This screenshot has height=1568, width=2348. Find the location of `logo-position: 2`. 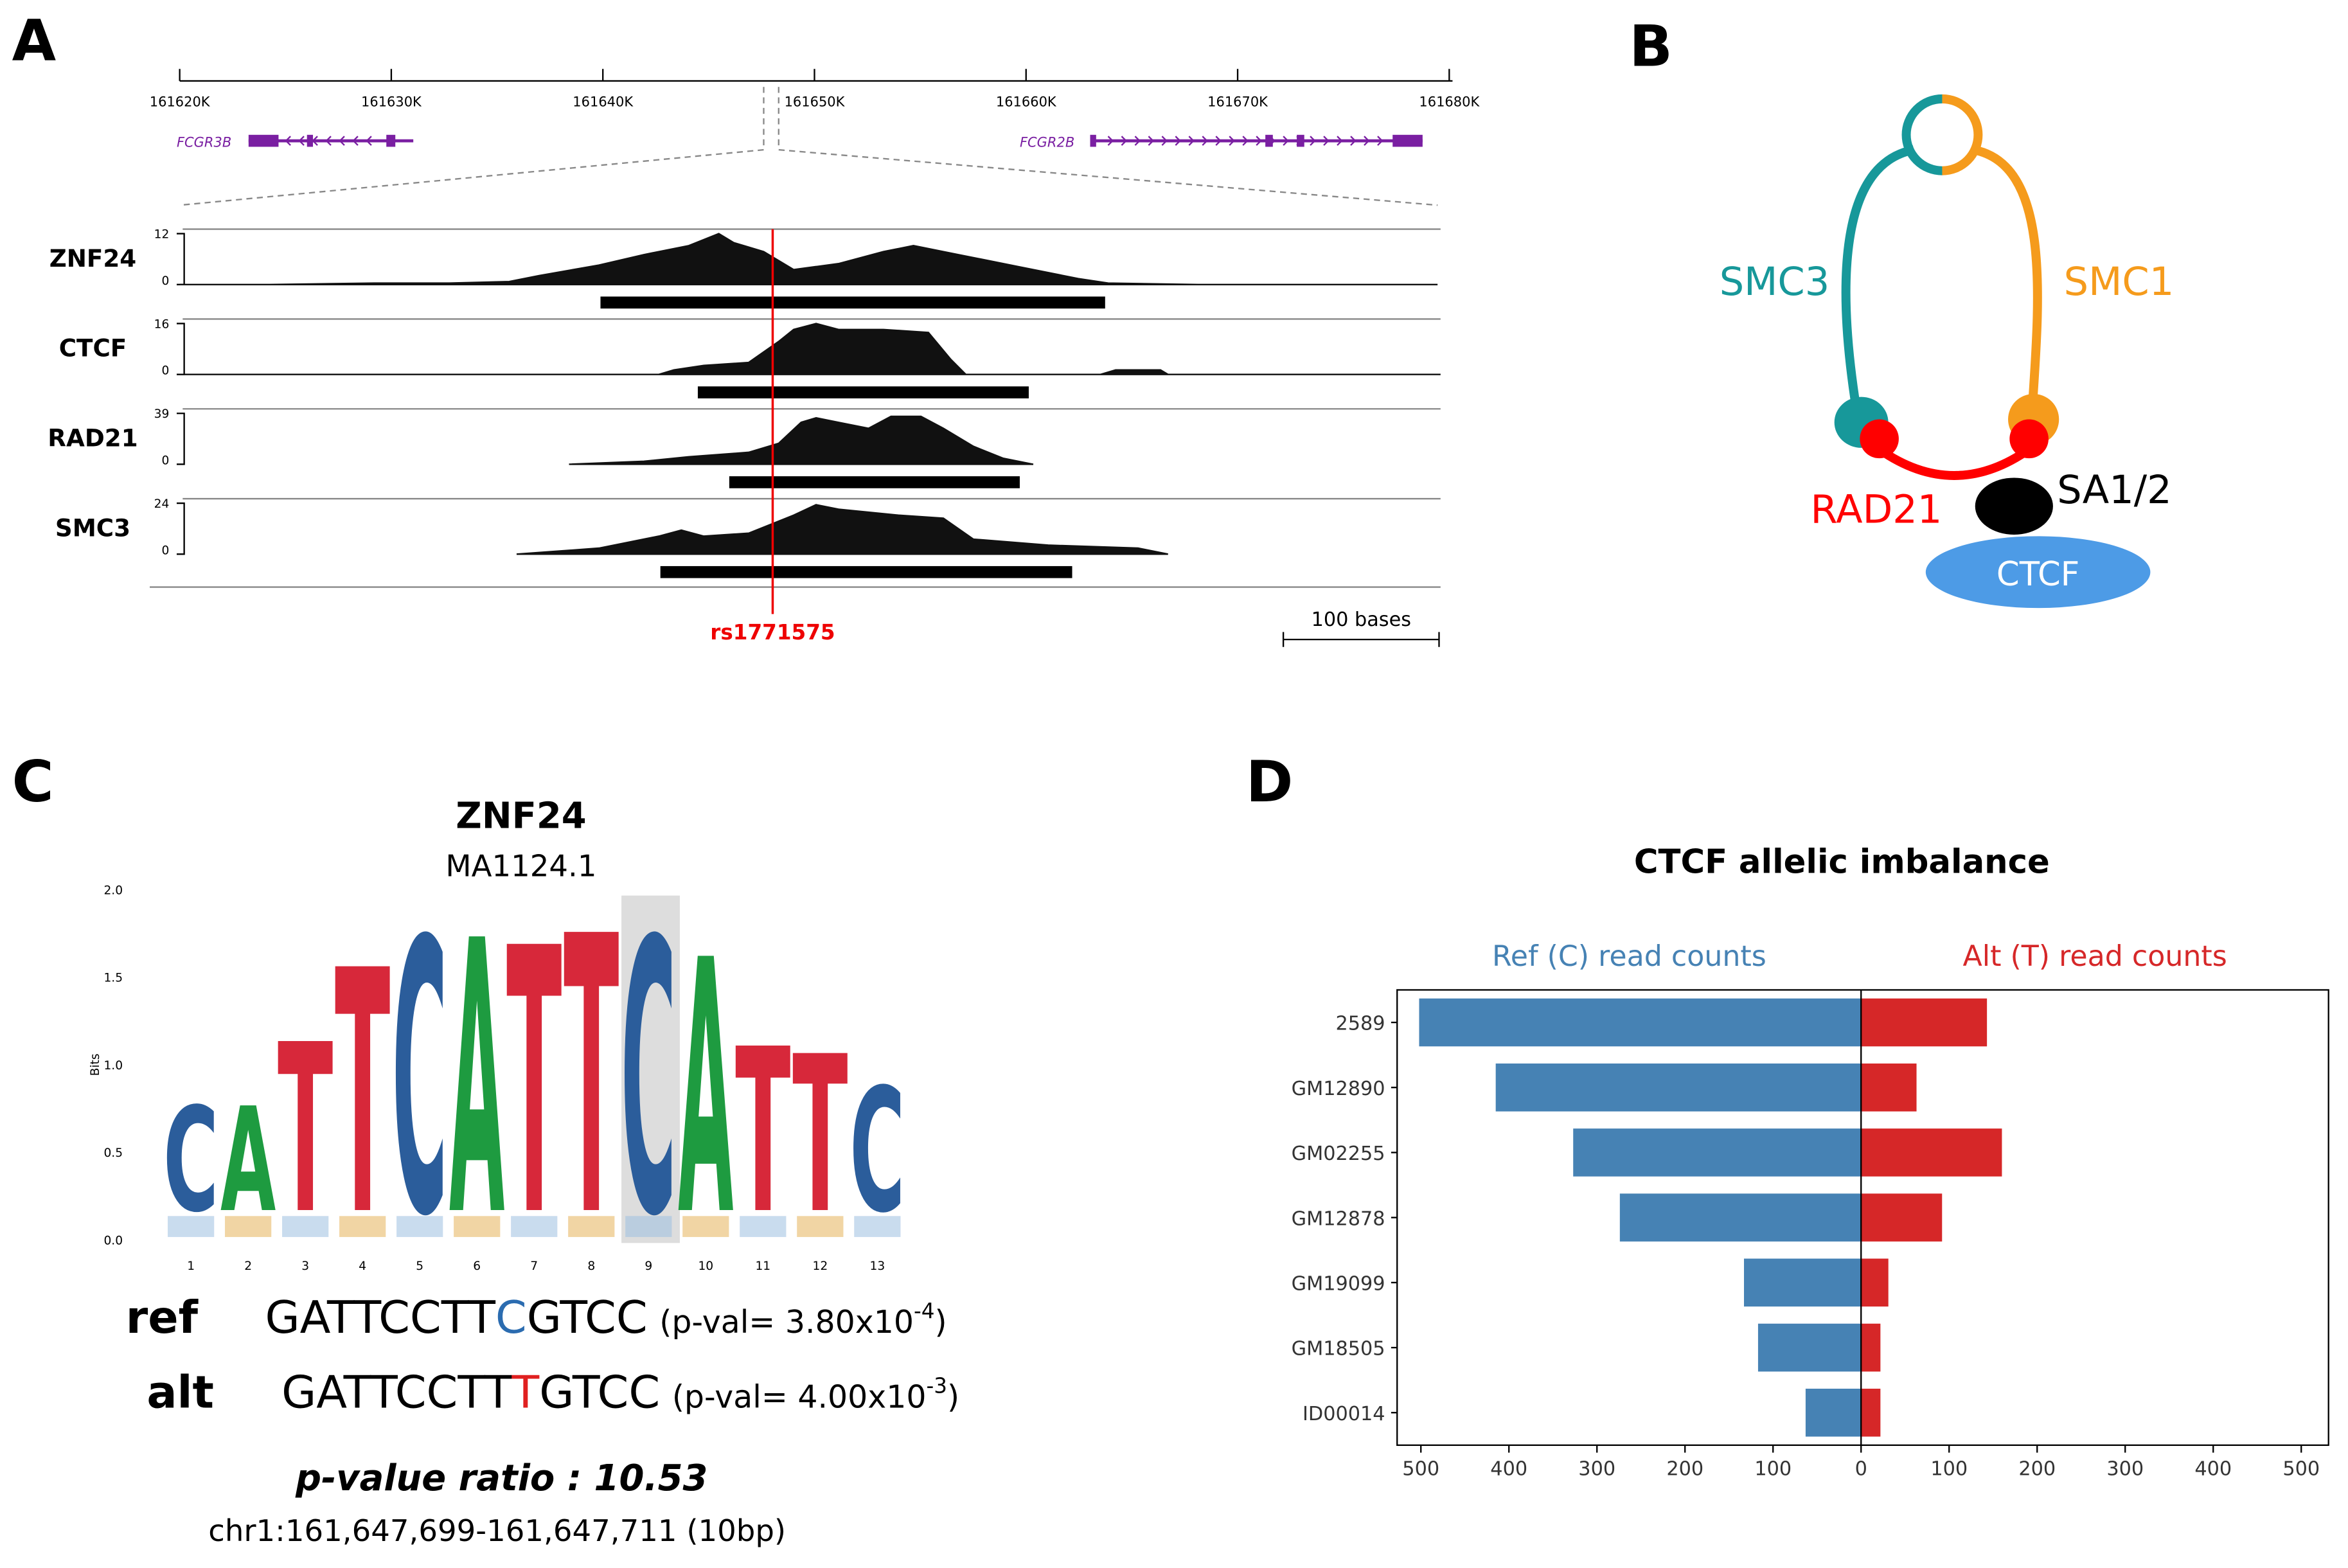

logo-position: 2 is located at coordinates (248, 1266).